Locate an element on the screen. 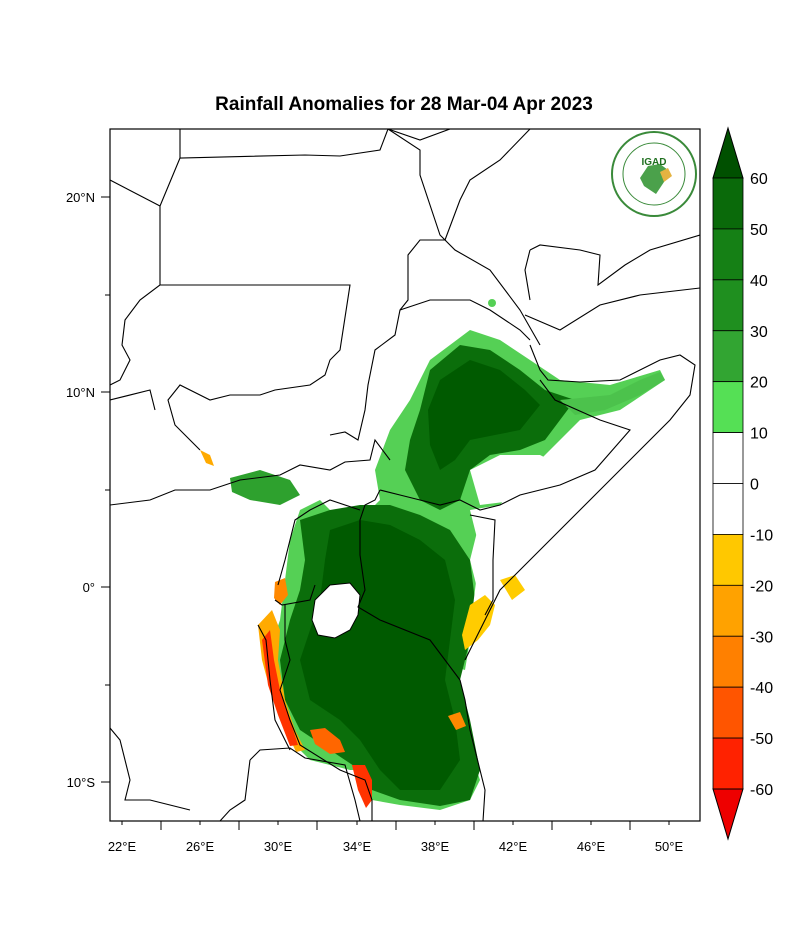  lat-tick-10n: 10°N is located at coordinates (80, 392).